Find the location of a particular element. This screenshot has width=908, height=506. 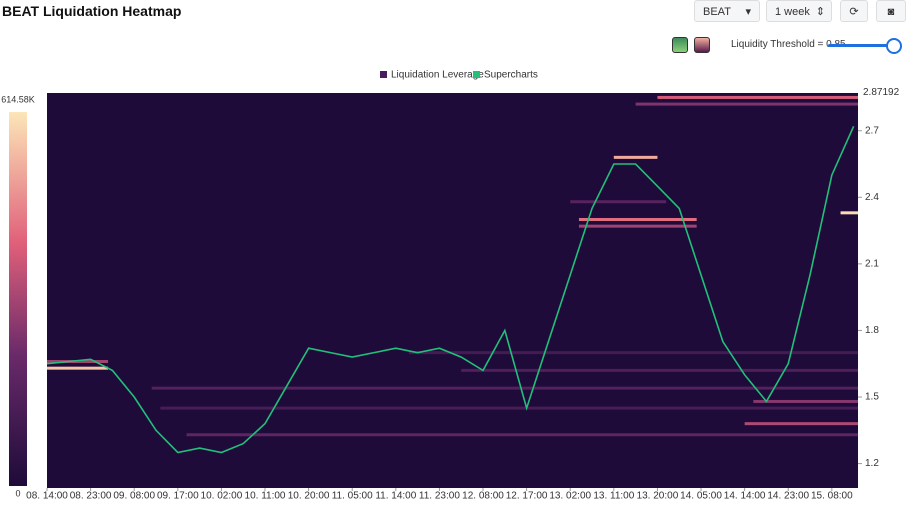

x-tick-label: 12. 08:00 is located at coordinates (483, 496).